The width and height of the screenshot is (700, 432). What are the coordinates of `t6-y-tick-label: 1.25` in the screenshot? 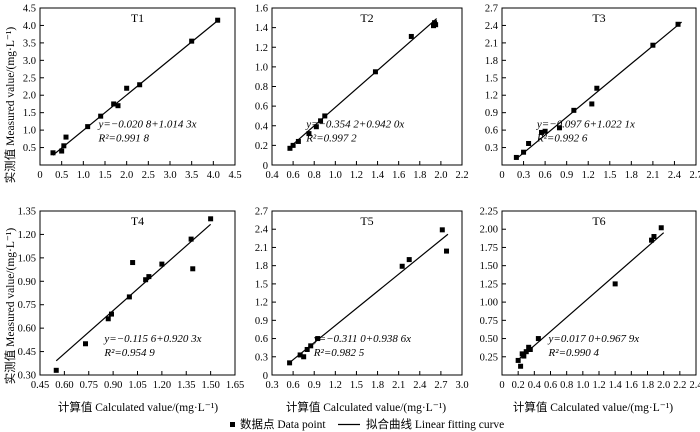 It's located at (489, 284).